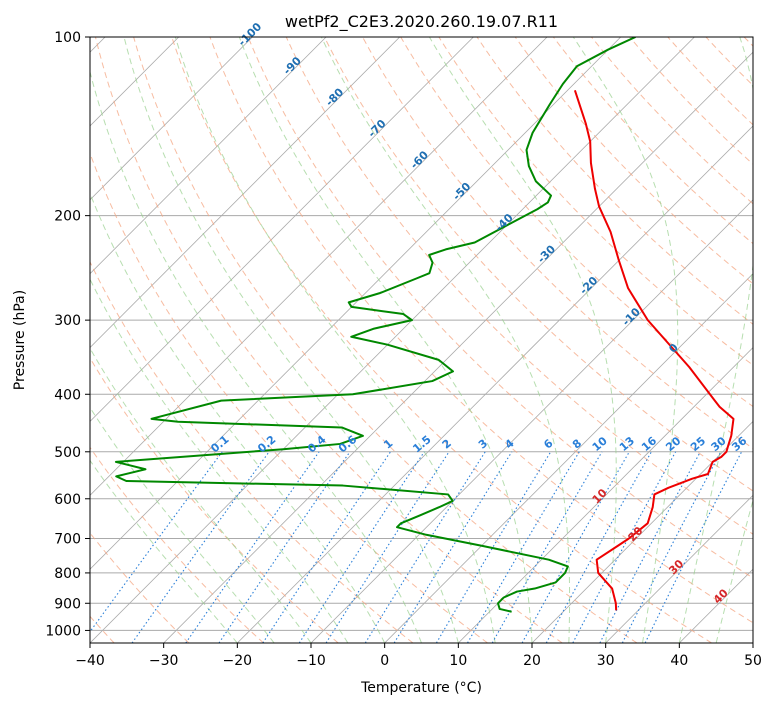 Image resolution: width=775 pixels, height=708 pixels. What do you see at coordinates (67, 38) in the screenshot?
I see `y-tick-label: 100` at bounding box center [67, 38].